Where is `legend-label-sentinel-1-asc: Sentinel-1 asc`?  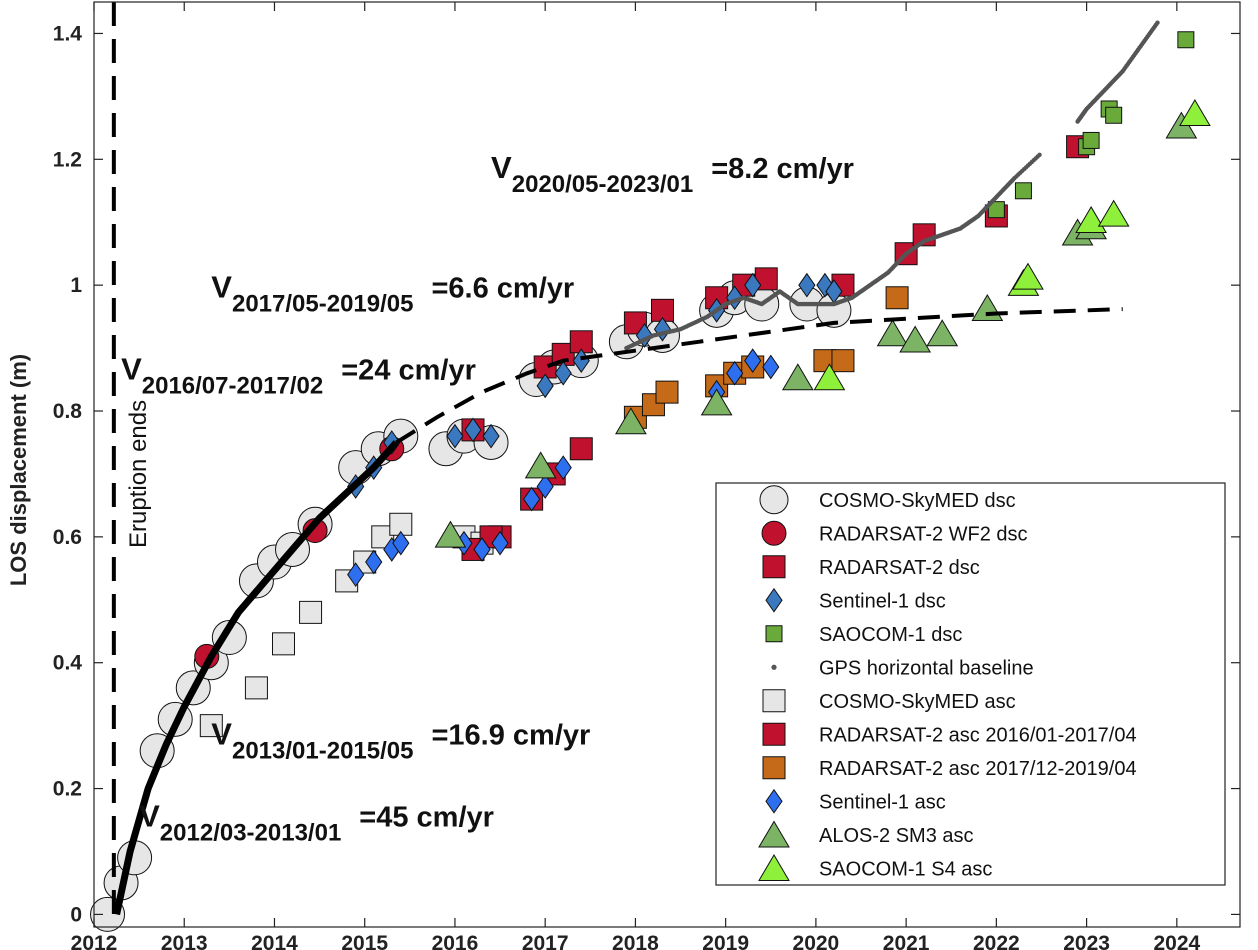 legend-label-sentinel-1-asc: Sentinel-1 asc is located at coordinates (882, 802).